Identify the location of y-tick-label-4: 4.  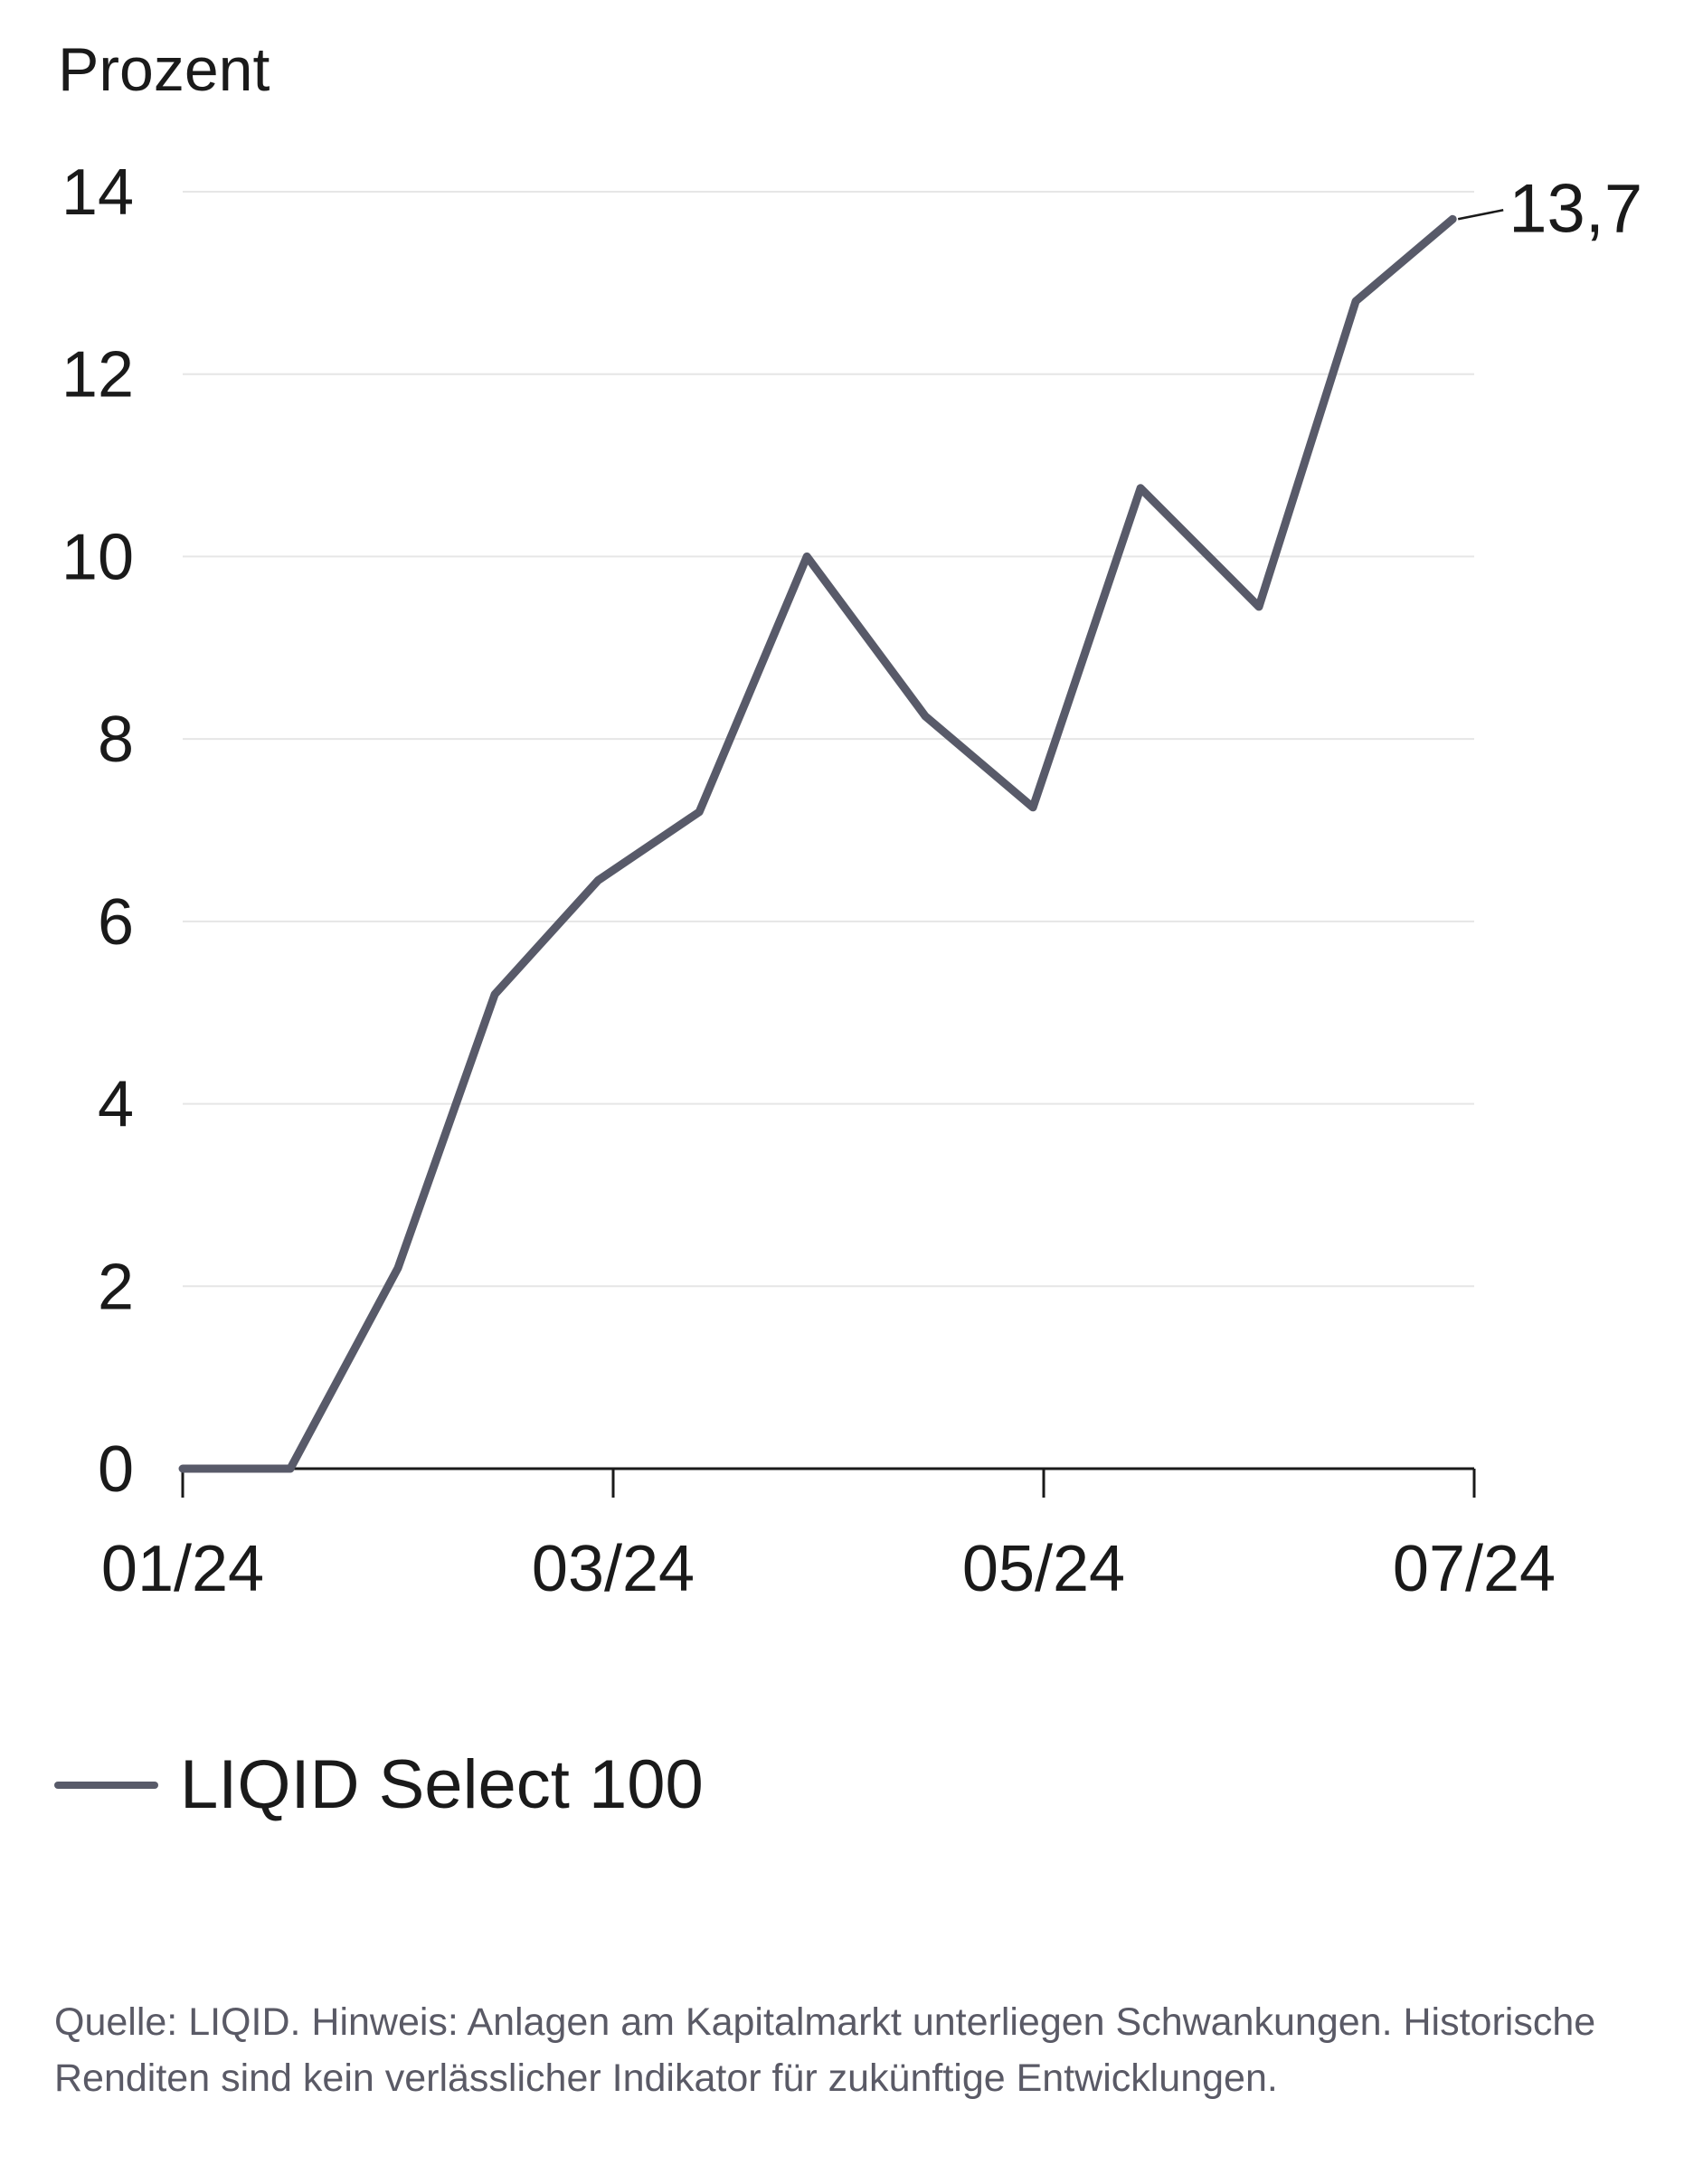
(116, 1105).